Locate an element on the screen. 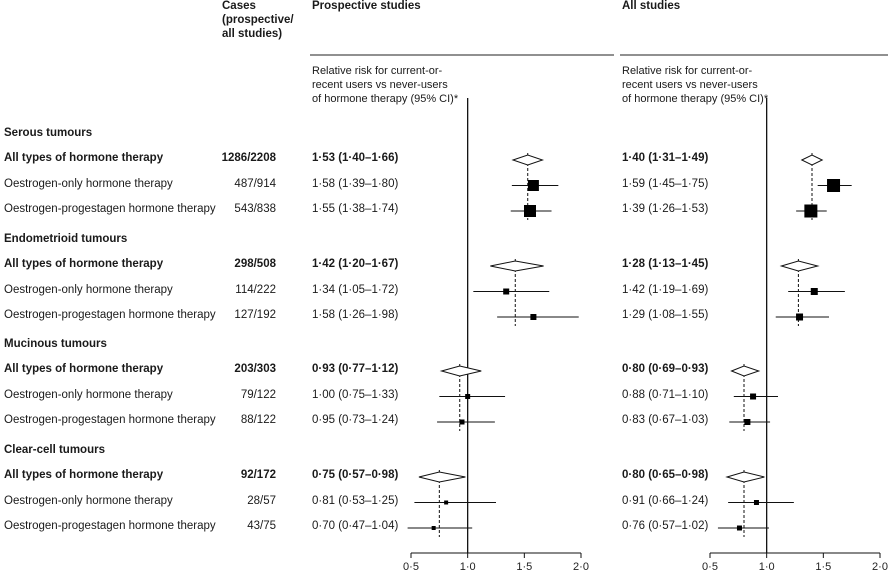 The width and height of the screenshot is (889, 572). prosp-x-tick-label: 1·0 is located at coordinates (468, 566).